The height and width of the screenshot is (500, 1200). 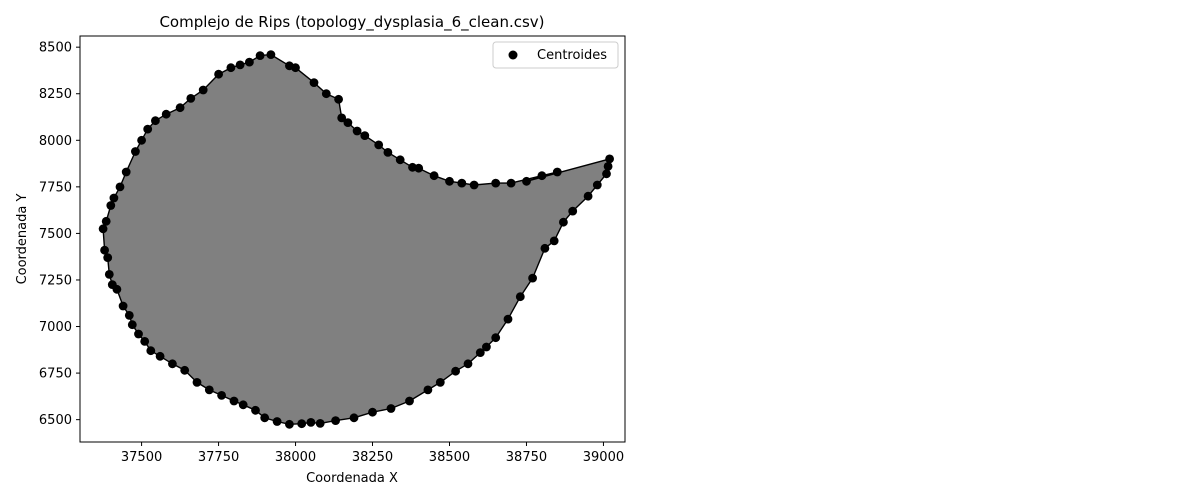 What do you see at coordinates (55, 420) in the screenshot?
I see `y-tick-label: 6500` at bounding box center [55, 420].